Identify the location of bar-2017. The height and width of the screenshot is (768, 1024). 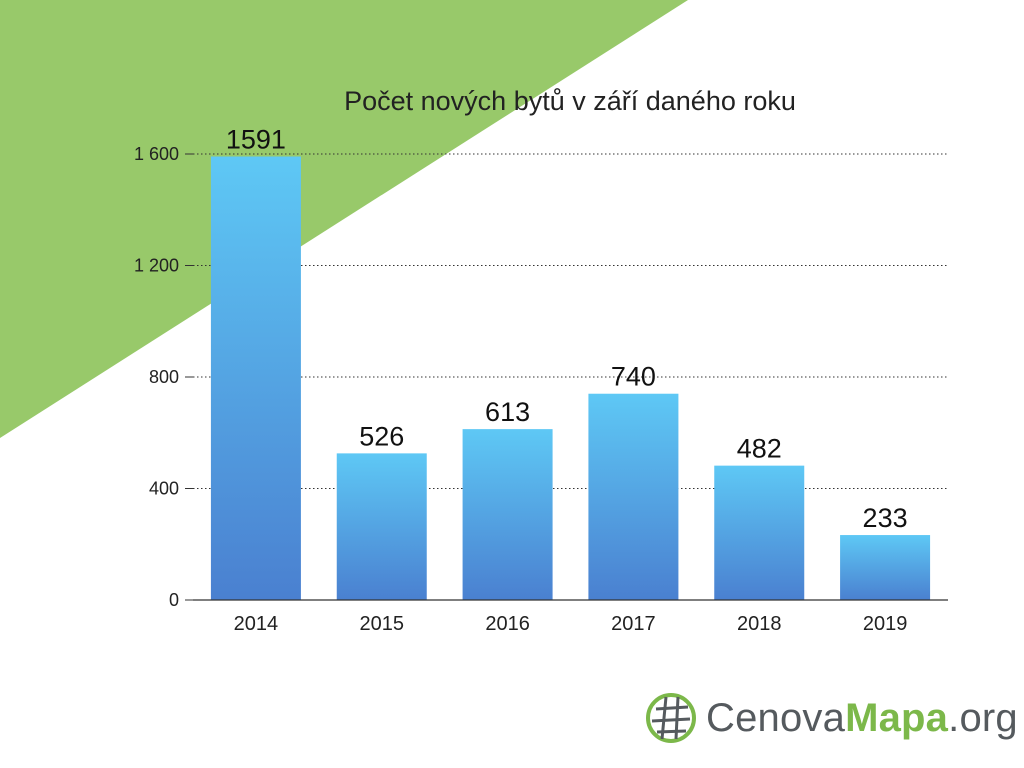
(633, 496).